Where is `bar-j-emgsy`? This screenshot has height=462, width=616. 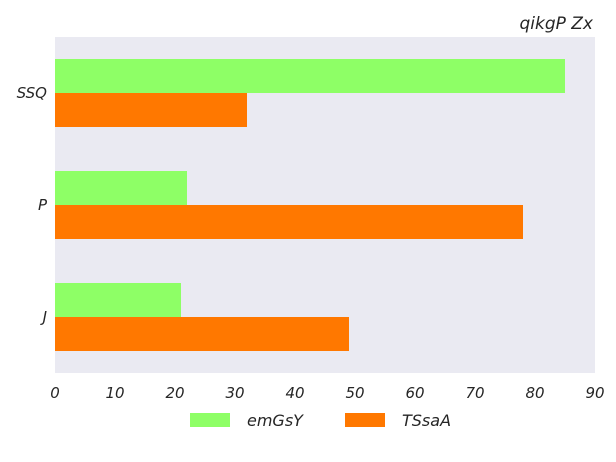
bar-j-emgsy is located at coordinates (118, 300).